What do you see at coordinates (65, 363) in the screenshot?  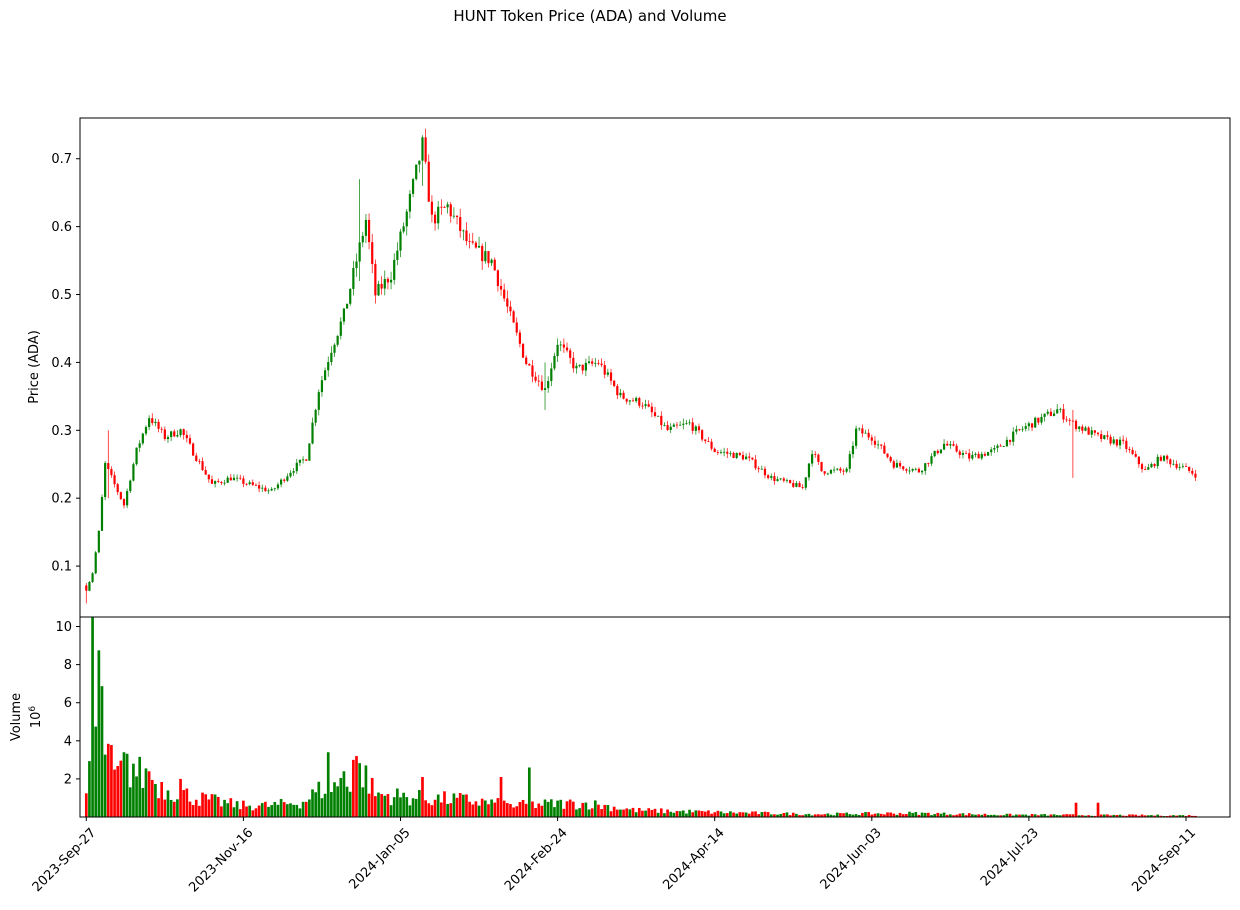 I see `price-y-axis: 0.1 0.2 0.3 0.4 0.5 0.6 0.7` at bounding box center [65, 363].